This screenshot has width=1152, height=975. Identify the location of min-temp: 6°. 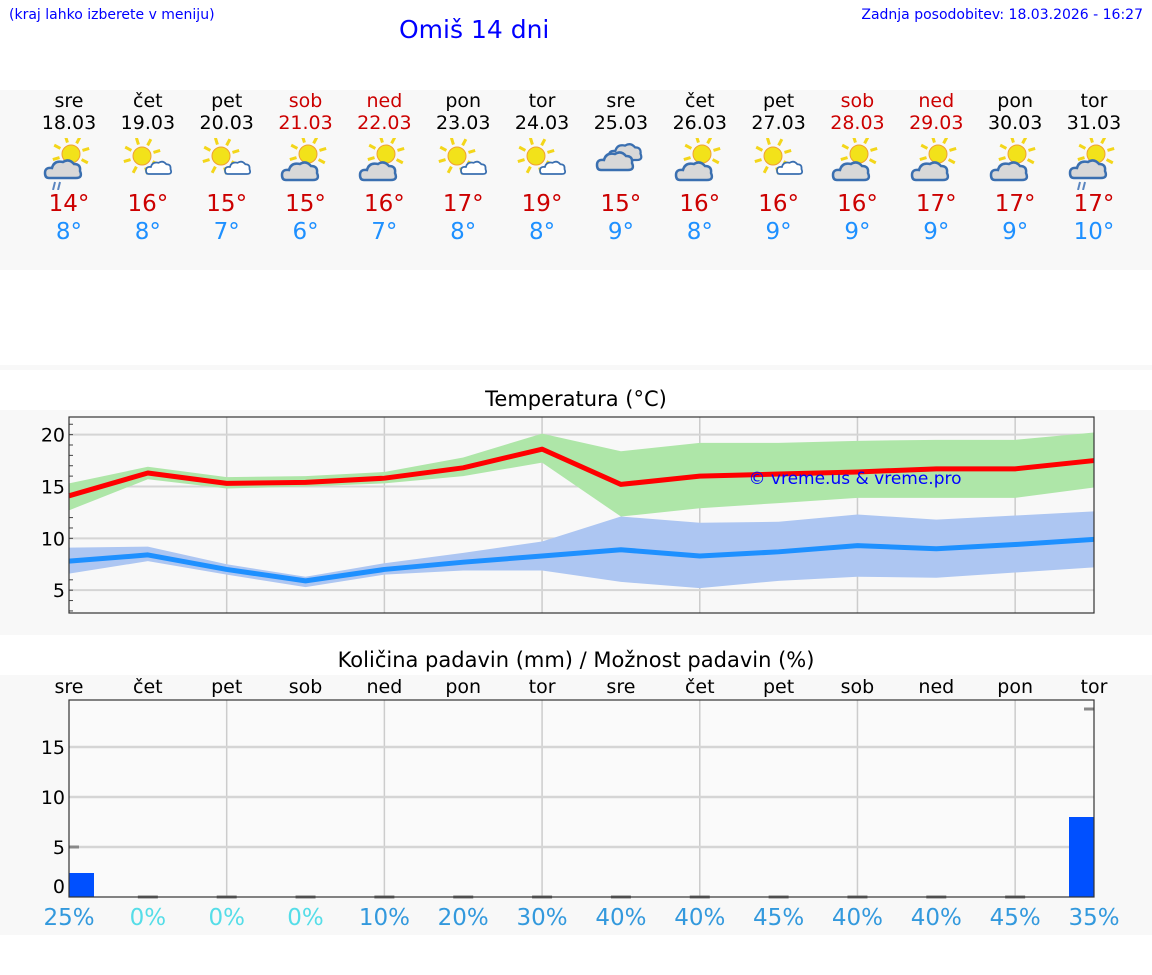
(305, 232).